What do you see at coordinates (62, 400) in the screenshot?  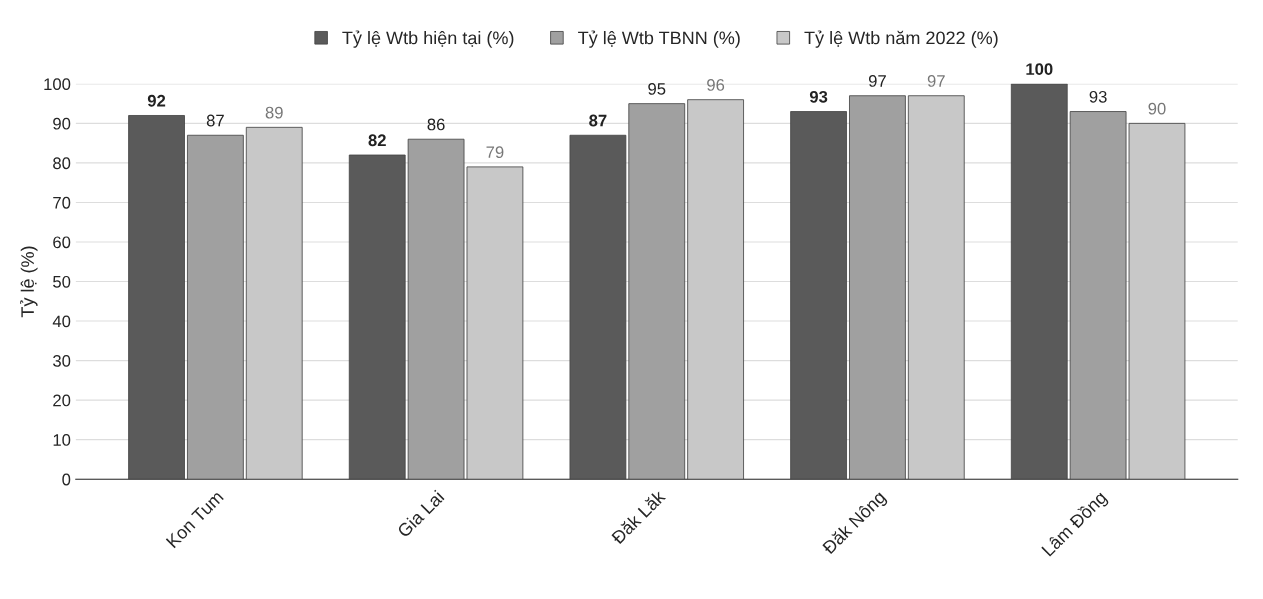 I see `y-tick-label: 20` at bounding box center [62, 400].